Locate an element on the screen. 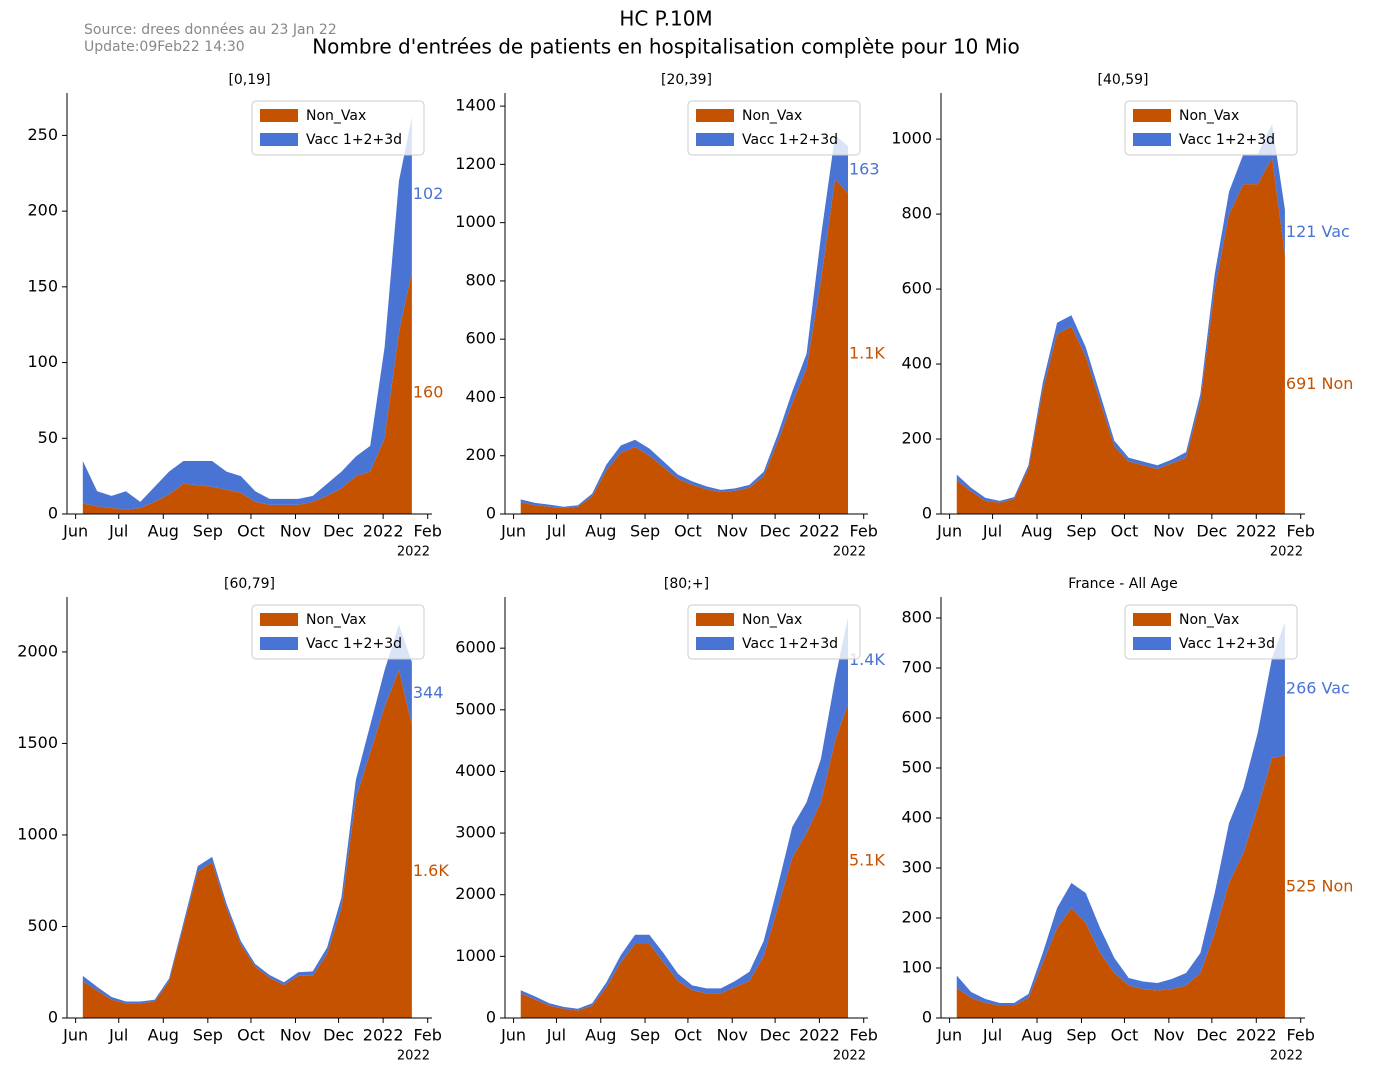 The height and width of the screenshot is (1077, 1375). update: Update:09Feb22 14:30 is located at coordinates (164, 47).